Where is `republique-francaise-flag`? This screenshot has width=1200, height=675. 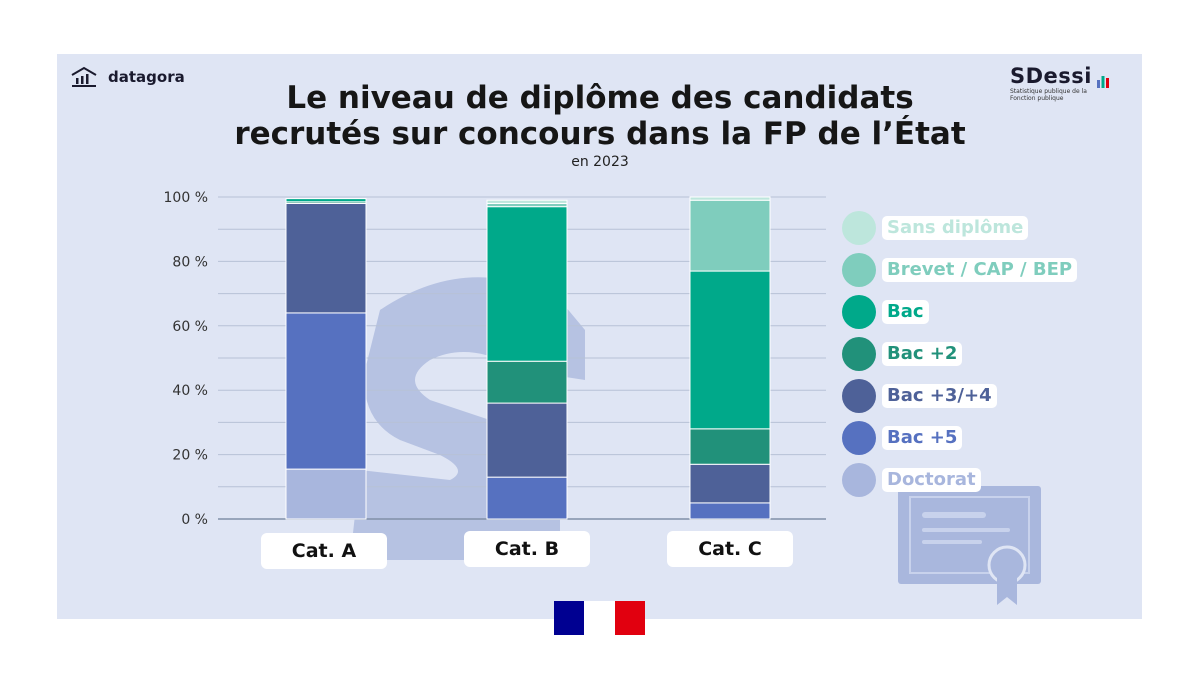 republique-francaise-flag is located at coordinates (599, 618).